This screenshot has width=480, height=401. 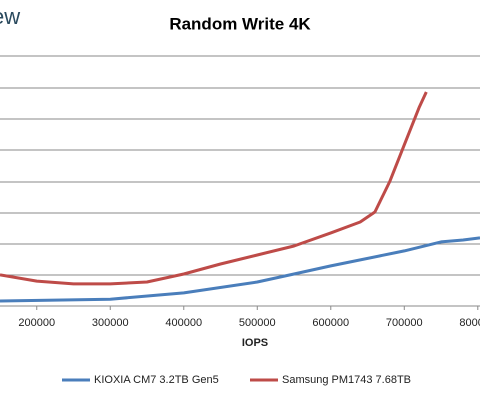 What do you see at coordinates (469, 323) in the screenshot?
I see `x-tick-label: 800000` at bounding box center [469, 323].